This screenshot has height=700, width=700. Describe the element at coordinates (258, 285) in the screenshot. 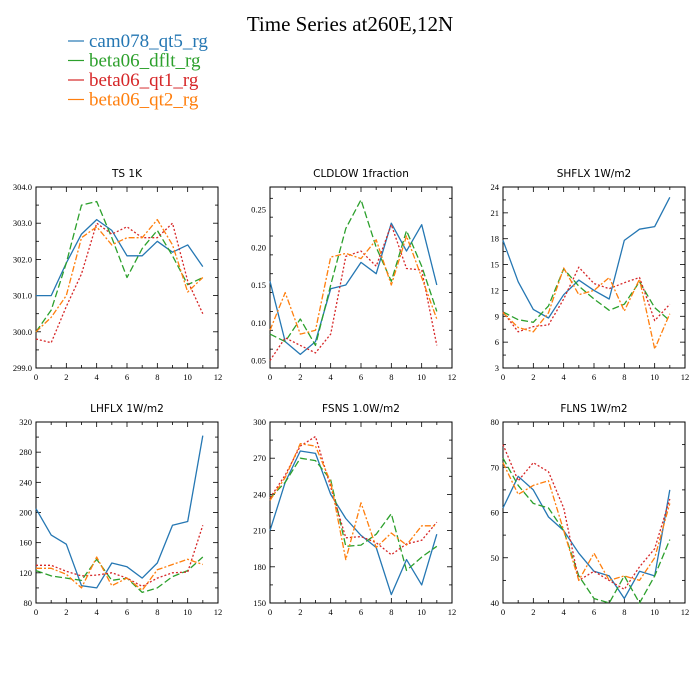

I see `y-tick-label: 0.15` at that location.